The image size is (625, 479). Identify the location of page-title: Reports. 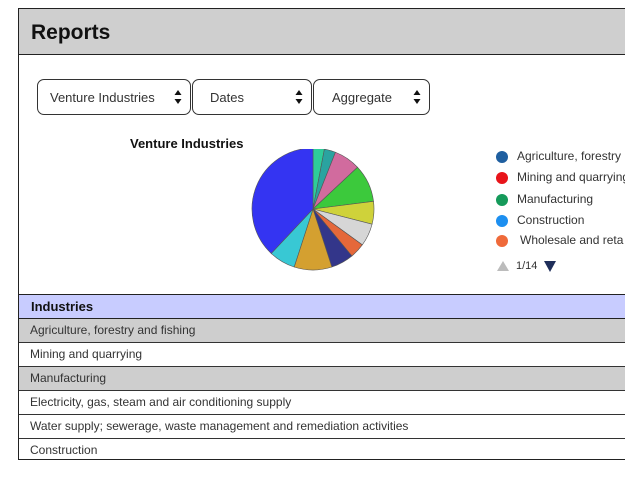
(71, 32).